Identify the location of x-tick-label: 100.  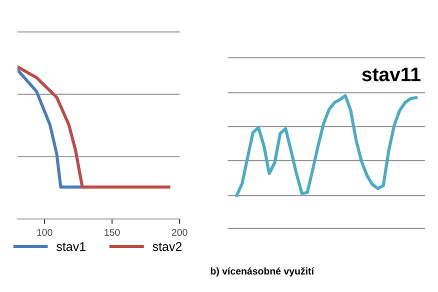
(44, 232).